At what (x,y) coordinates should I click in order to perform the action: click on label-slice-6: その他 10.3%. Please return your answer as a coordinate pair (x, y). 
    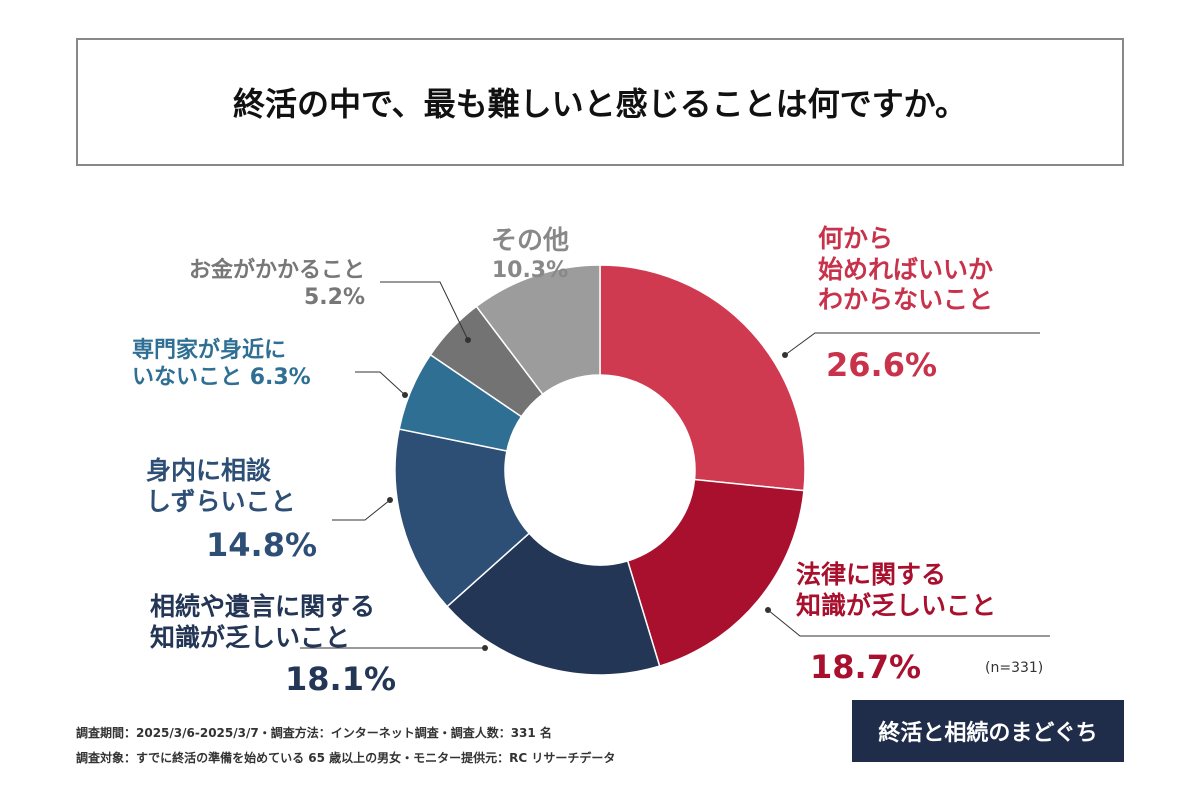
    Looking at the image, I should click on (530, 255).